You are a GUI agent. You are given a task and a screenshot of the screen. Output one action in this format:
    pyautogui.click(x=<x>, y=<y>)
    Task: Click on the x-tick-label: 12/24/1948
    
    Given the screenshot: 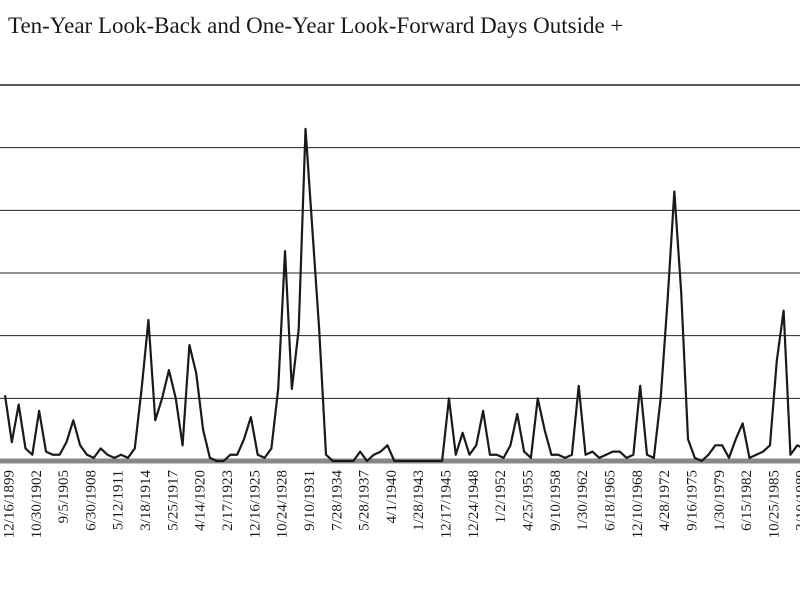 What is the action you would take?
    pyautogui.click(x=474, y=504)
    